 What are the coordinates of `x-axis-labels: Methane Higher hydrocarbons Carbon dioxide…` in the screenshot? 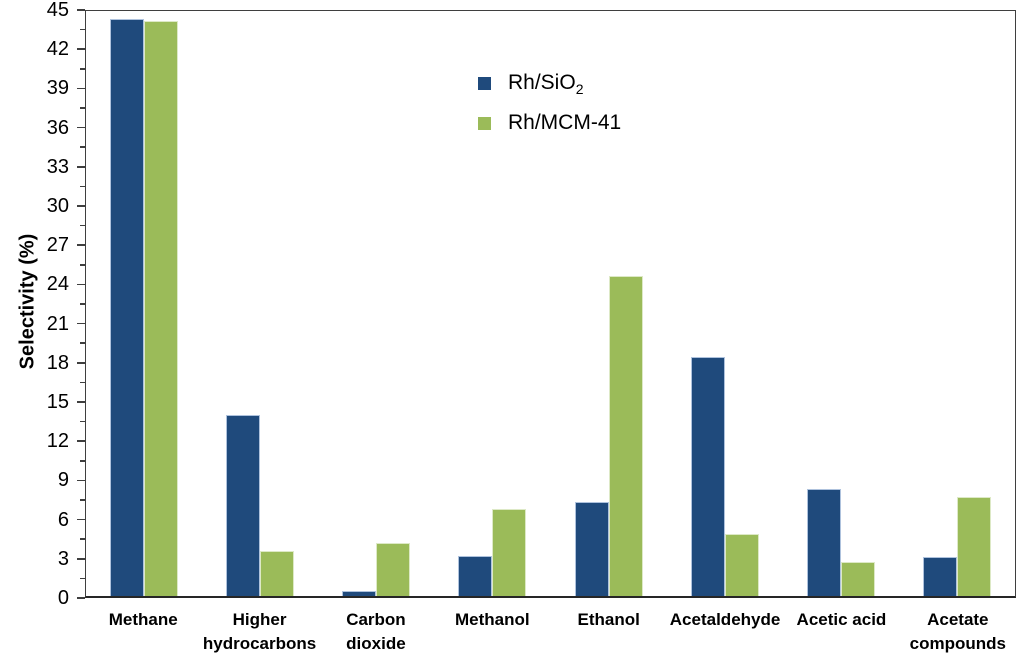 It's located at (550, 632).